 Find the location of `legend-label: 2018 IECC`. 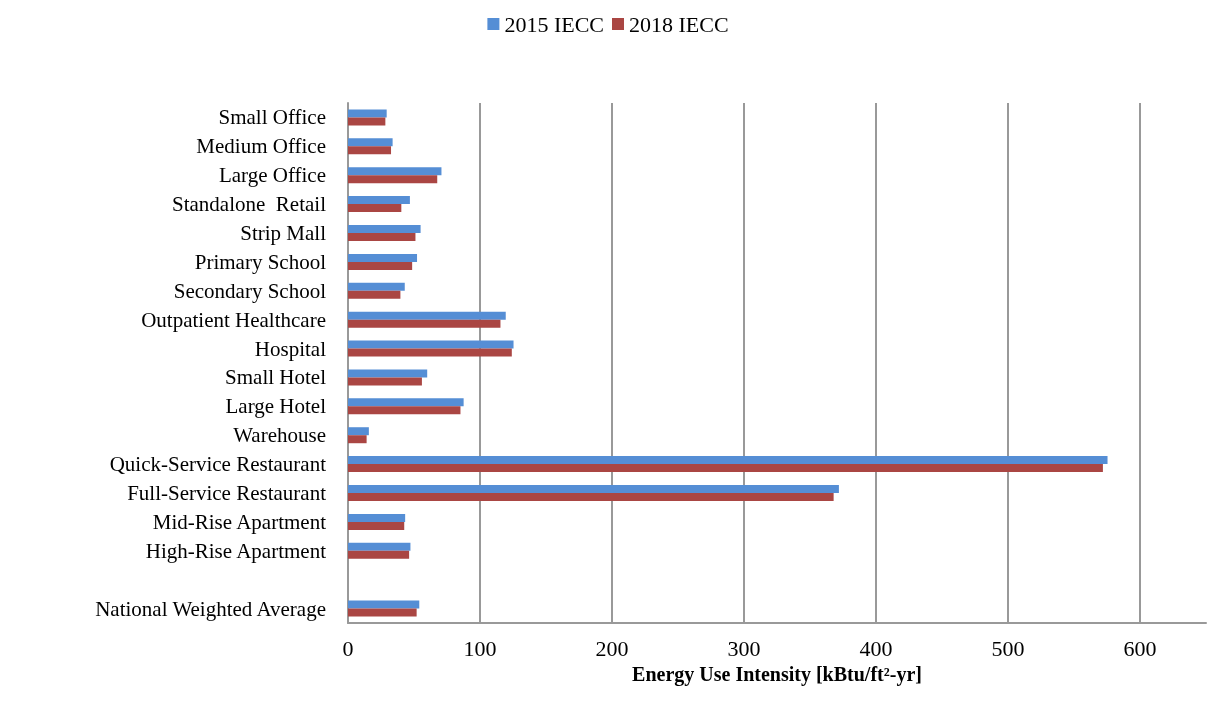

legend-label: 2018 IECC is located at coordinates (679, 24).